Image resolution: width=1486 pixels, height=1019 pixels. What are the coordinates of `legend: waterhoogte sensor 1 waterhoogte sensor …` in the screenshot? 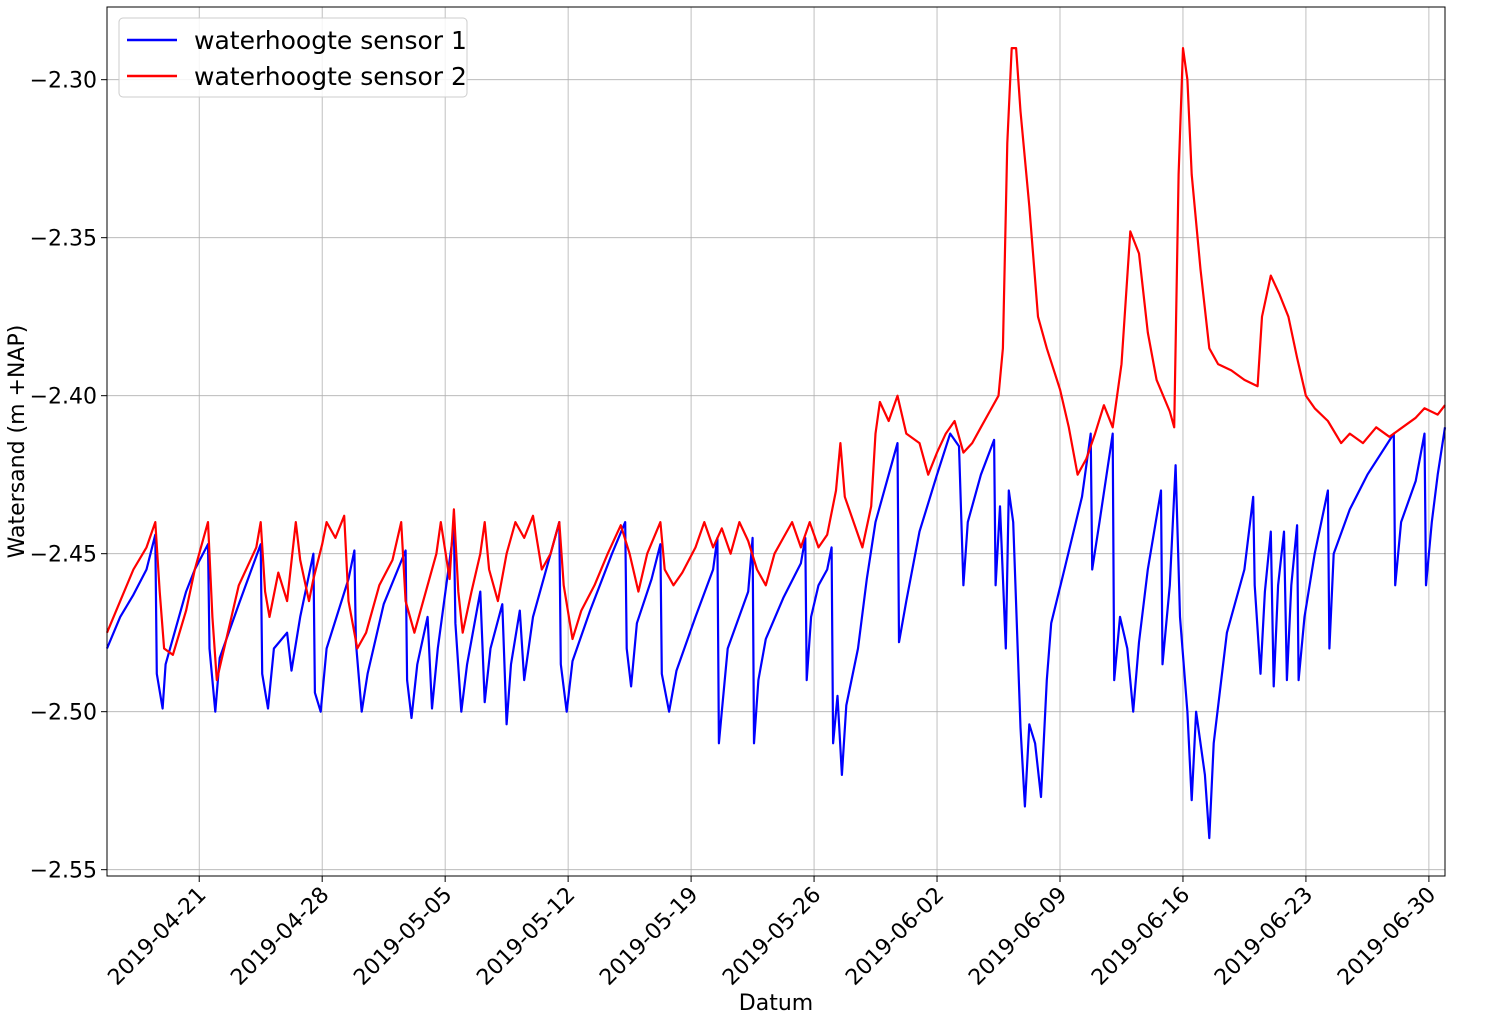 It's located at (293, 57).